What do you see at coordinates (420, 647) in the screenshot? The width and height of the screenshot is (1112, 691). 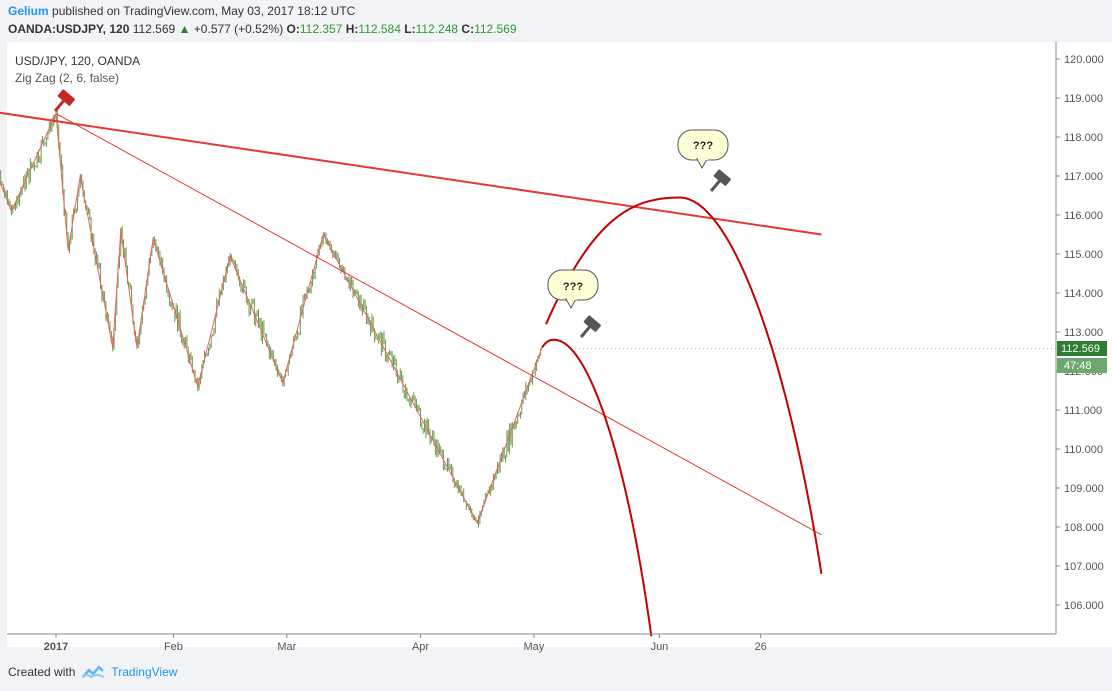 I see `x-tick-label: Apr` at bounding box center [420, 647].